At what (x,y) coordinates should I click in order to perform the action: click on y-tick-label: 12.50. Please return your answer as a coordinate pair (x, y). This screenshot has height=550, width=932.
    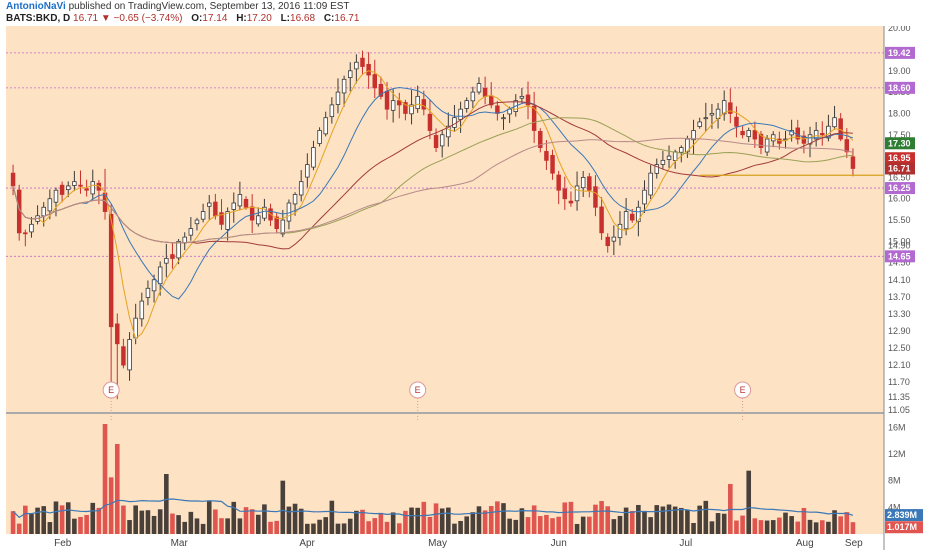
    Looking at the image, I should click on (899, 348).